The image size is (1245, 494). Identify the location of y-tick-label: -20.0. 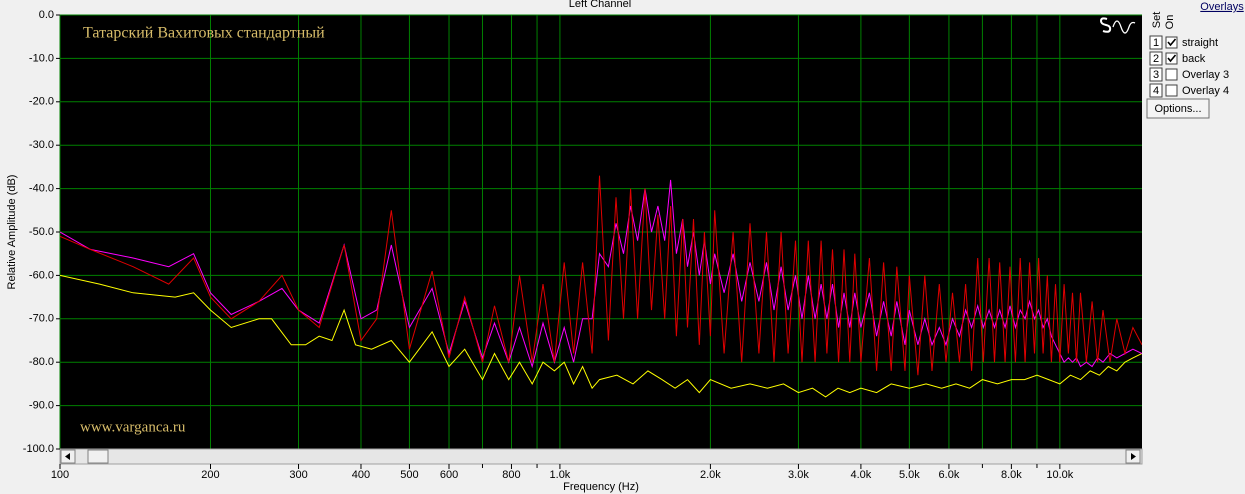
(41, 102).